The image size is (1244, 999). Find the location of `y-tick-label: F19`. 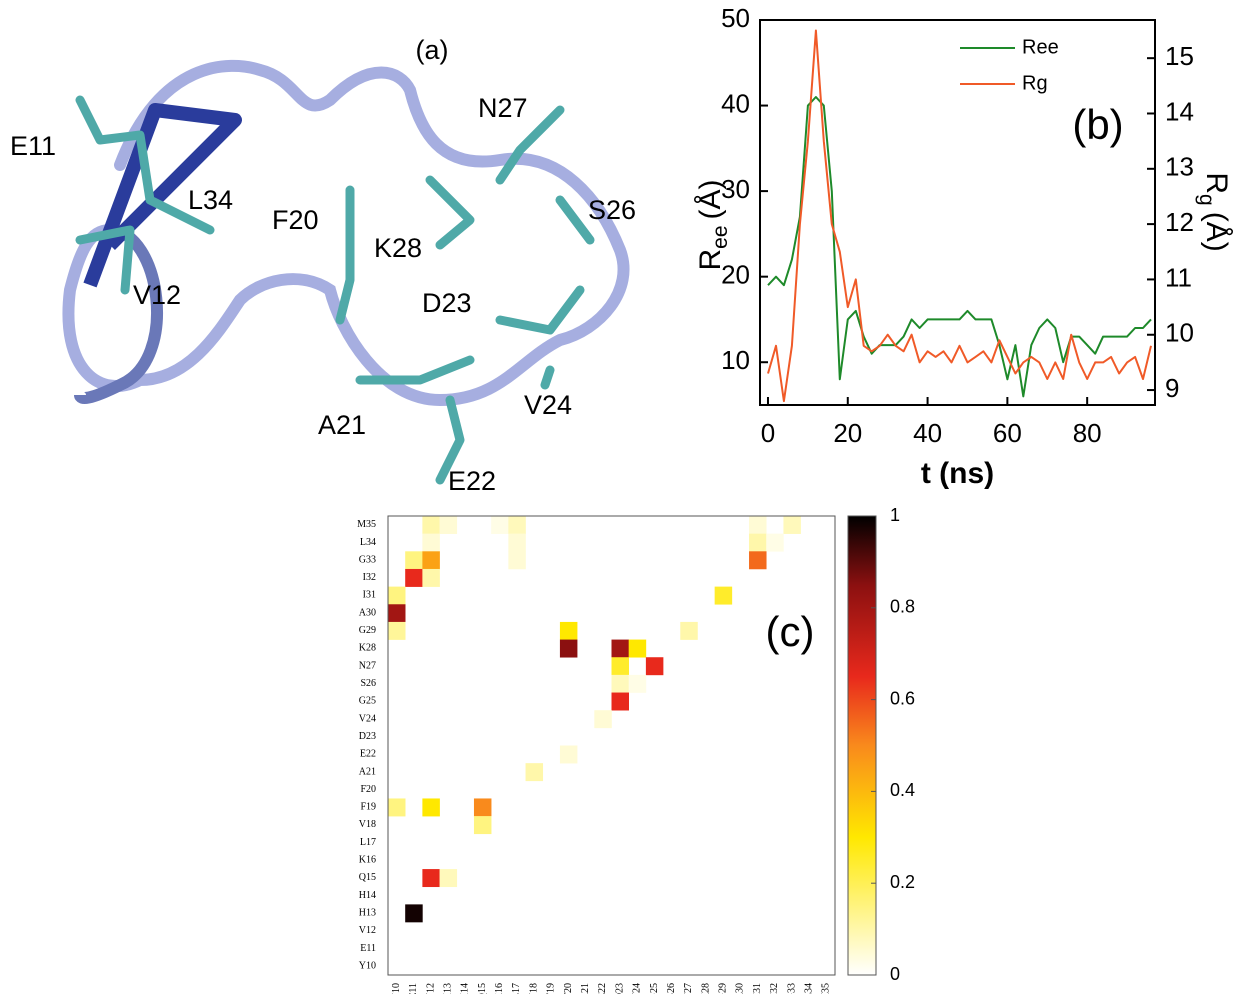

y-tick-label: F19 is located at coordinates (368, 807).